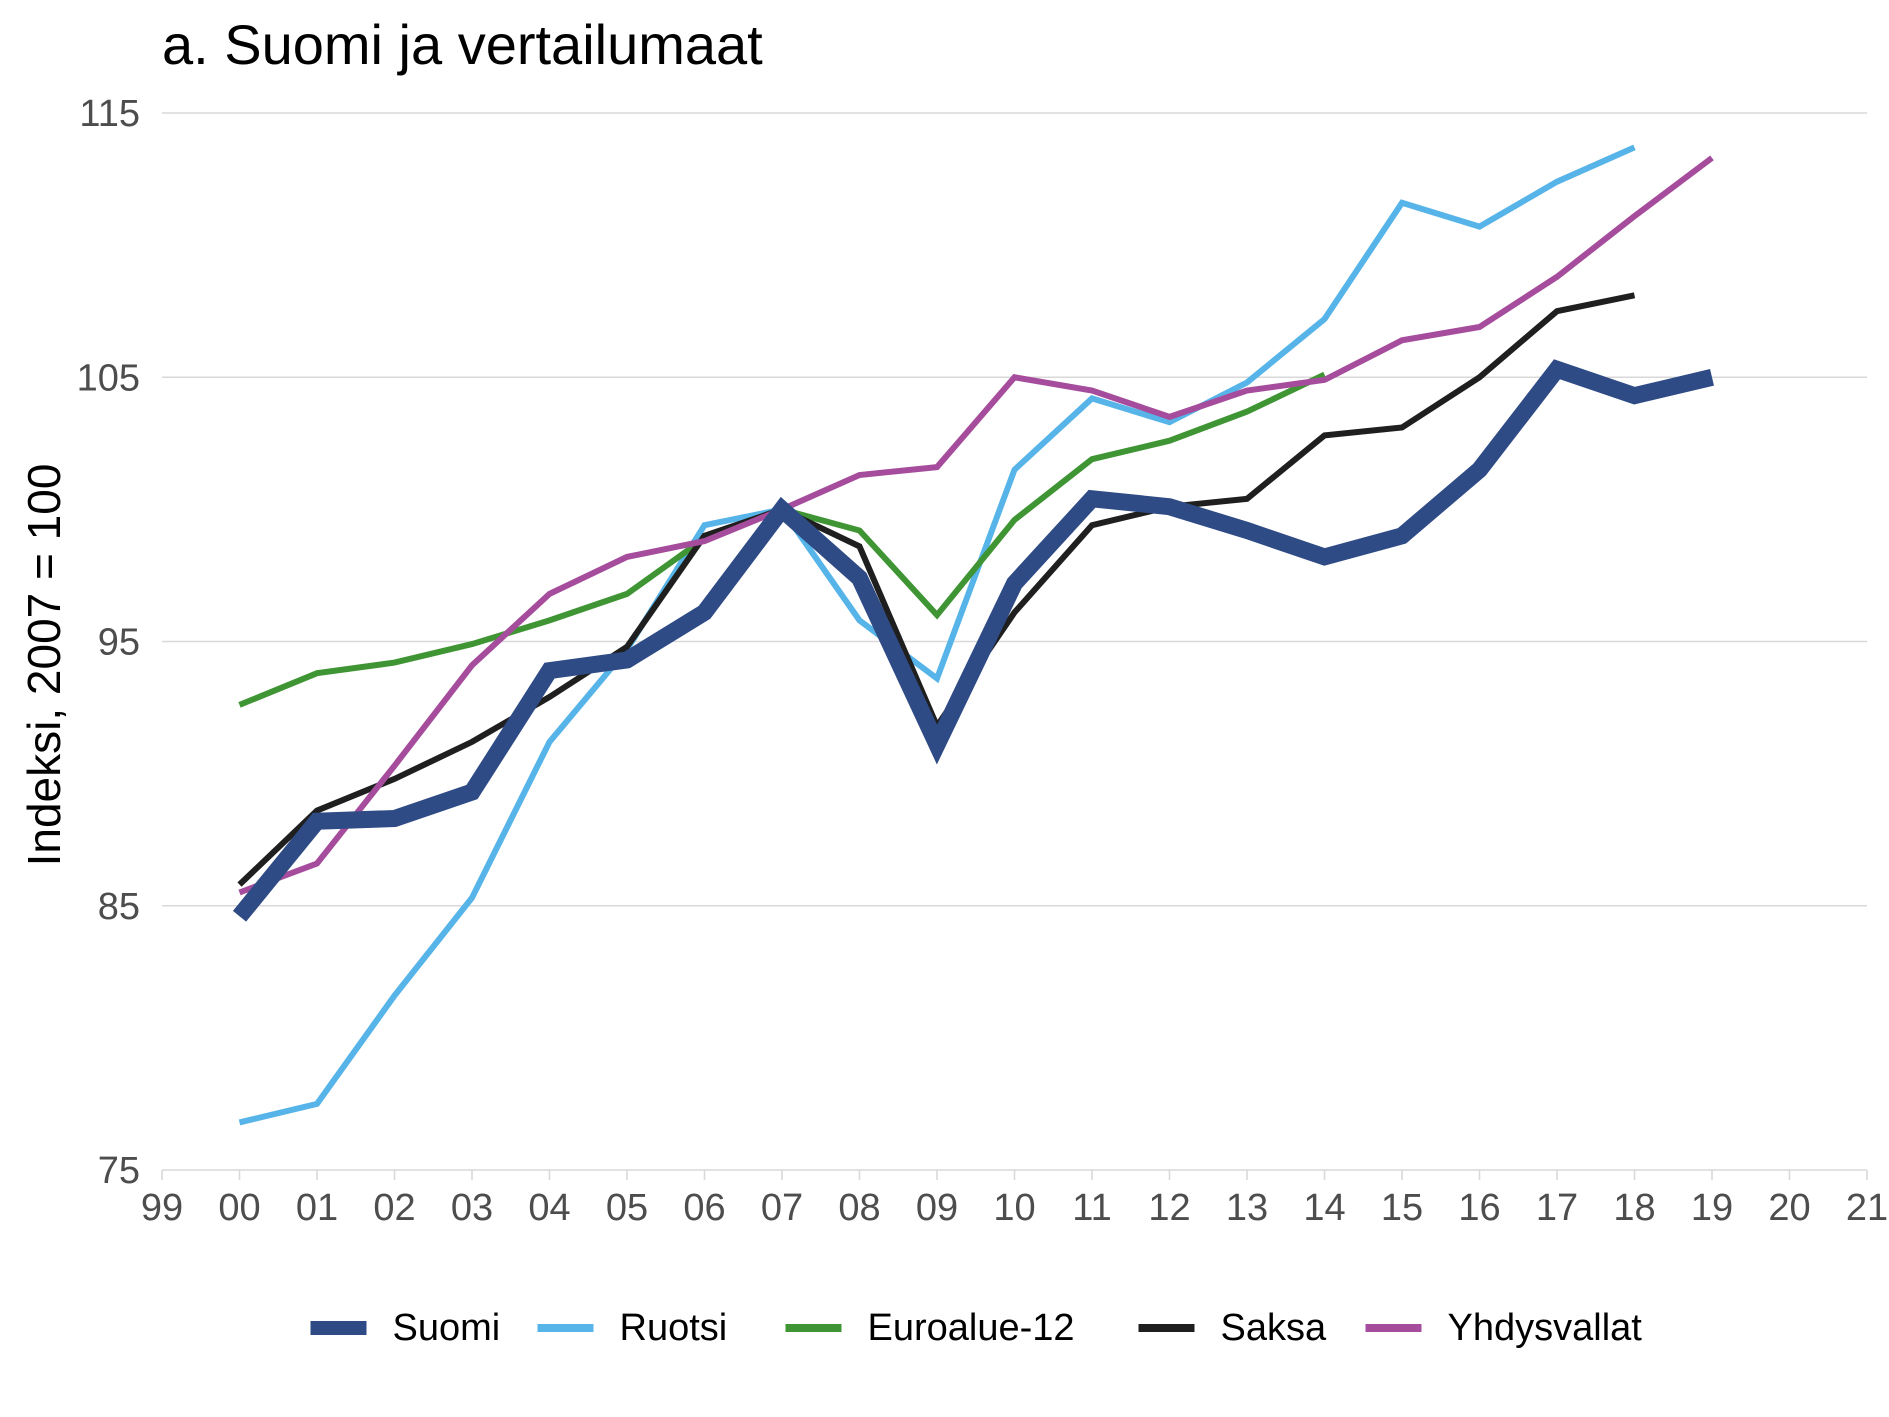 Image resolution: width=1889 pixels, height=1417 pixels. I want to click on x-tick-label: 08, so click(859, 1208).